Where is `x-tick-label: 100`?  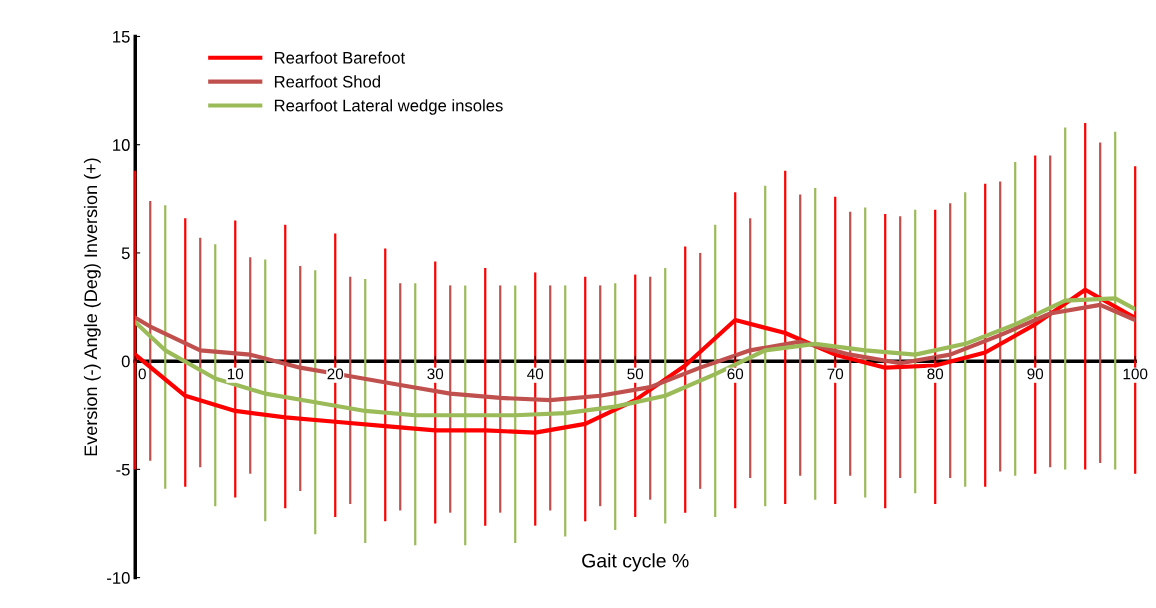
x-tick-label: 100 is located at coordinates (1135, 374).